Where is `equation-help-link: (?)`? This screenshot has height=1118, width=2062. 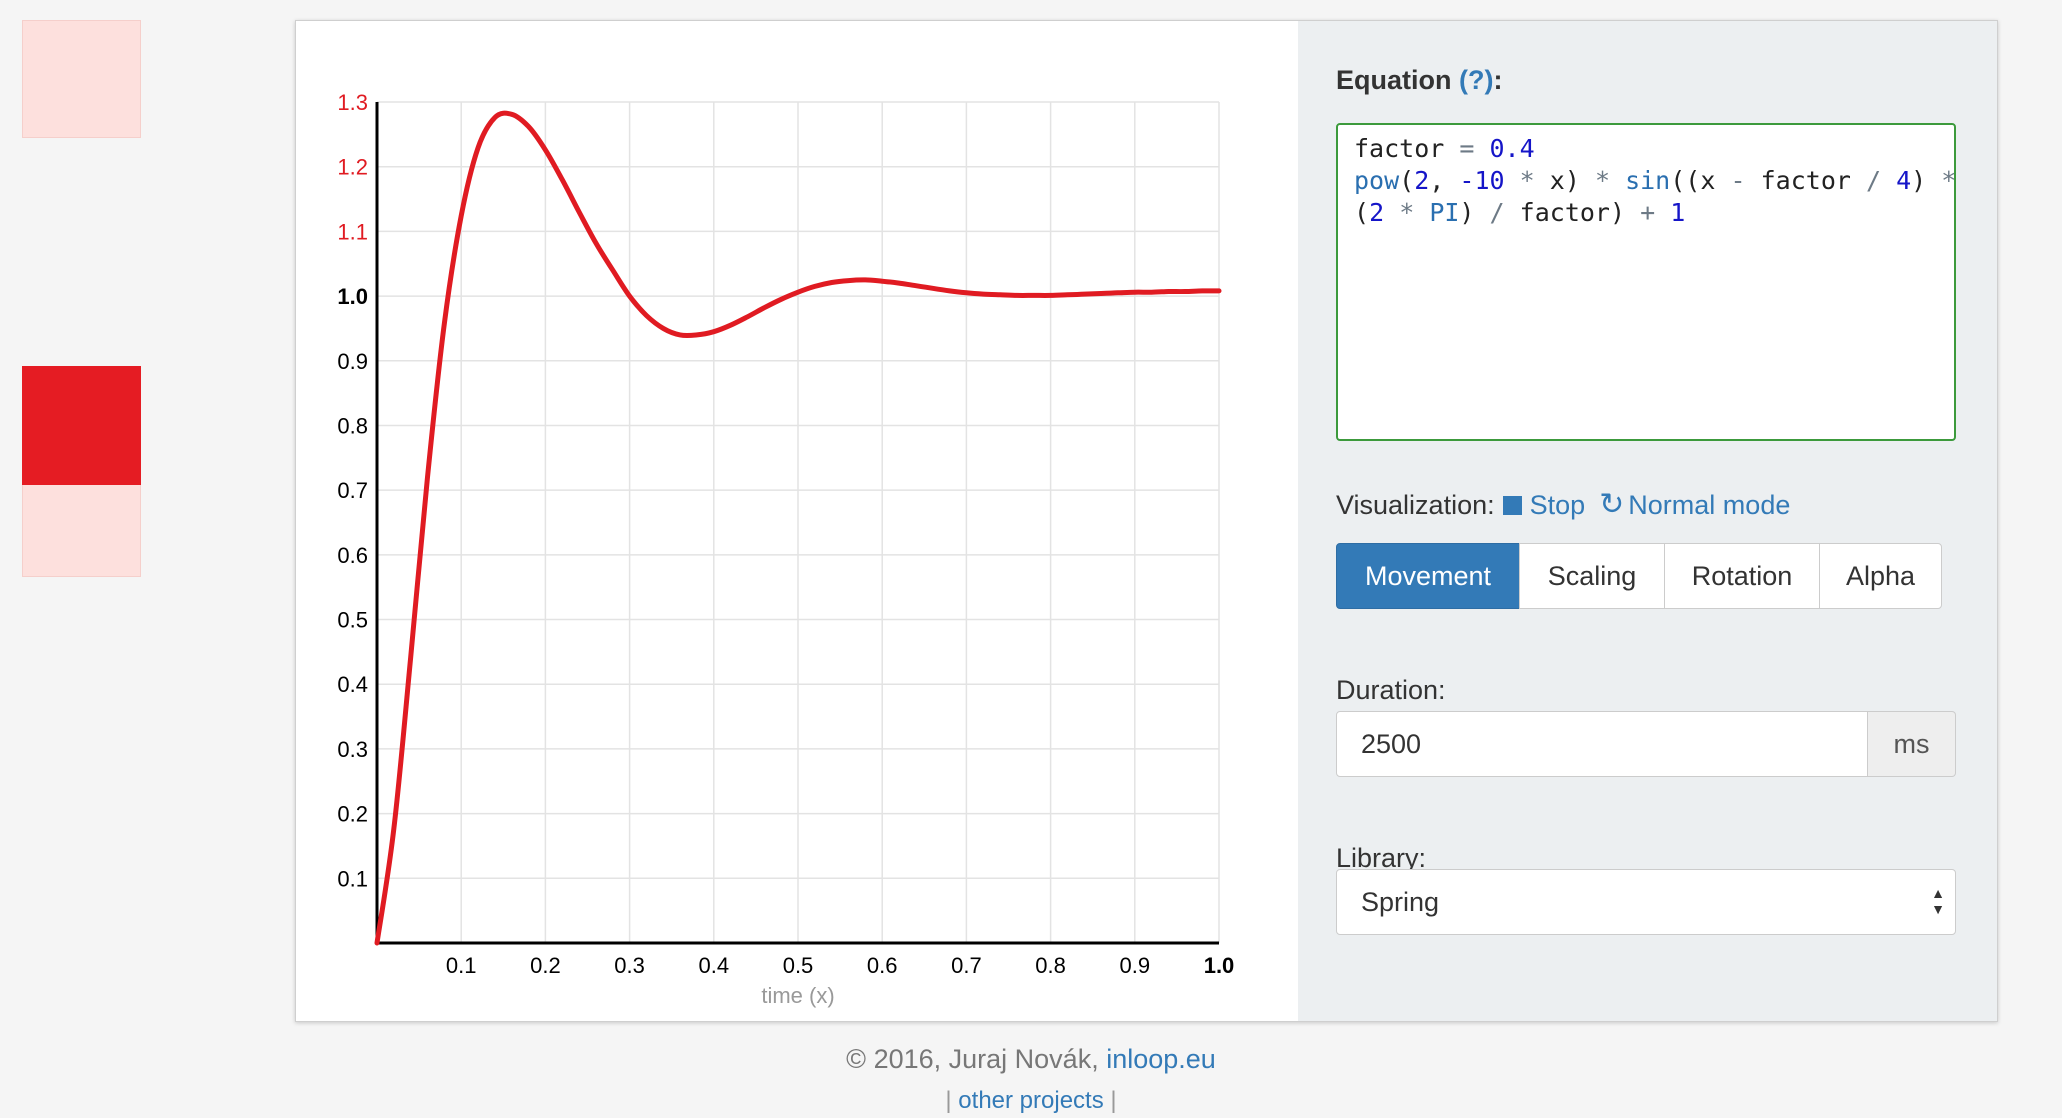 equation-help-link: (?) is located at coordinates (1476, 80).